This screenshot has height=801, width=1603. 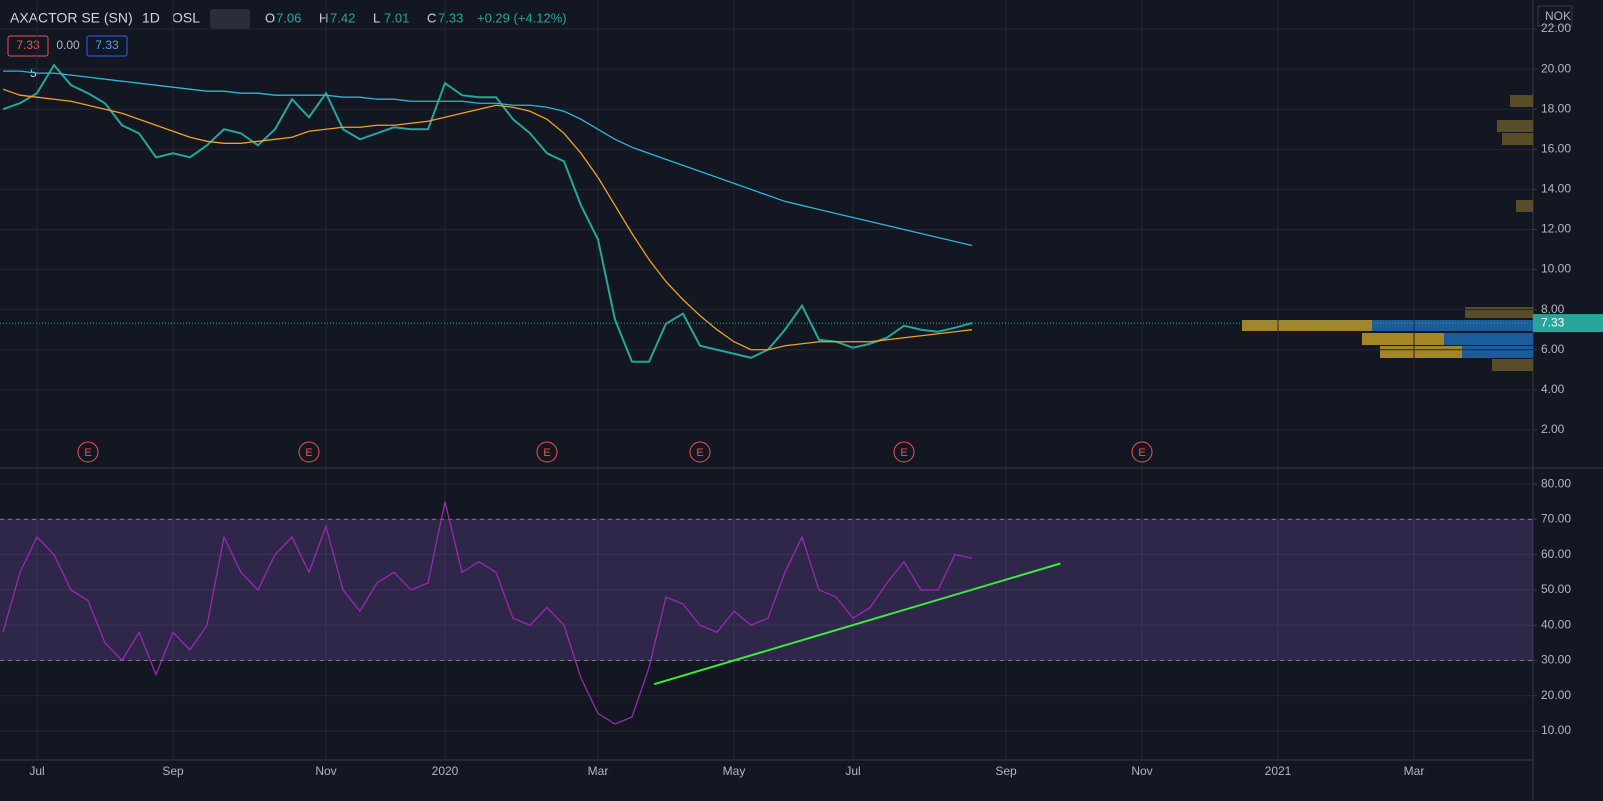 I want to click on status-icons, so click(x=230, y=19).